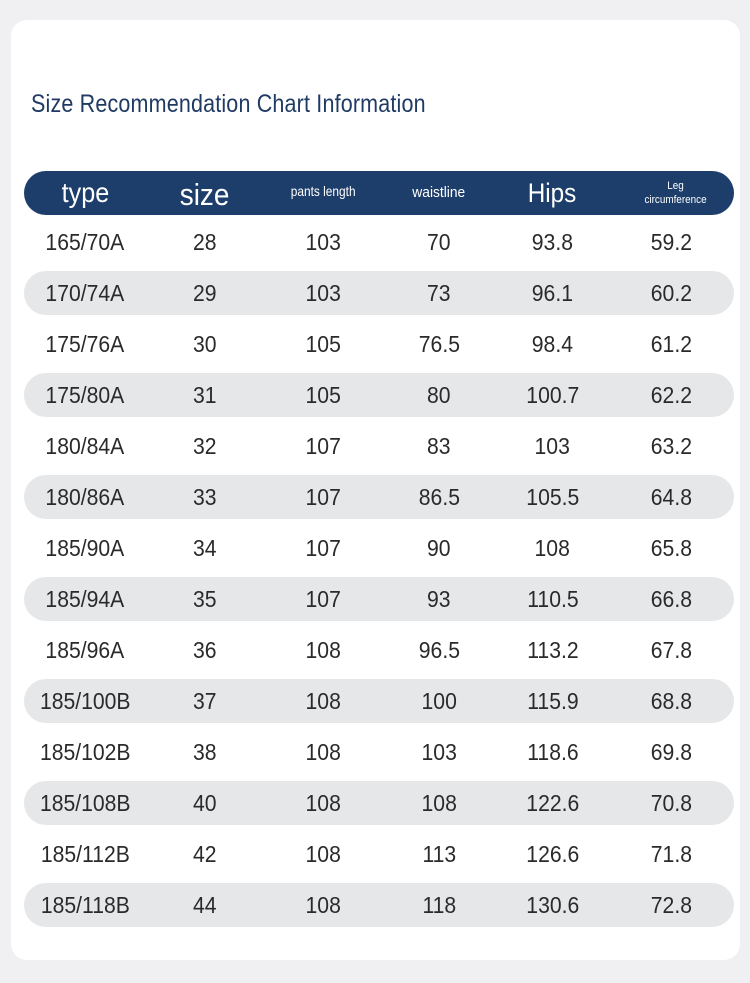 This screenshot has height=983, width=750. Describe the element at coordinates (205, 547) in the screenshot. I see `cell-size: 34` at that location.